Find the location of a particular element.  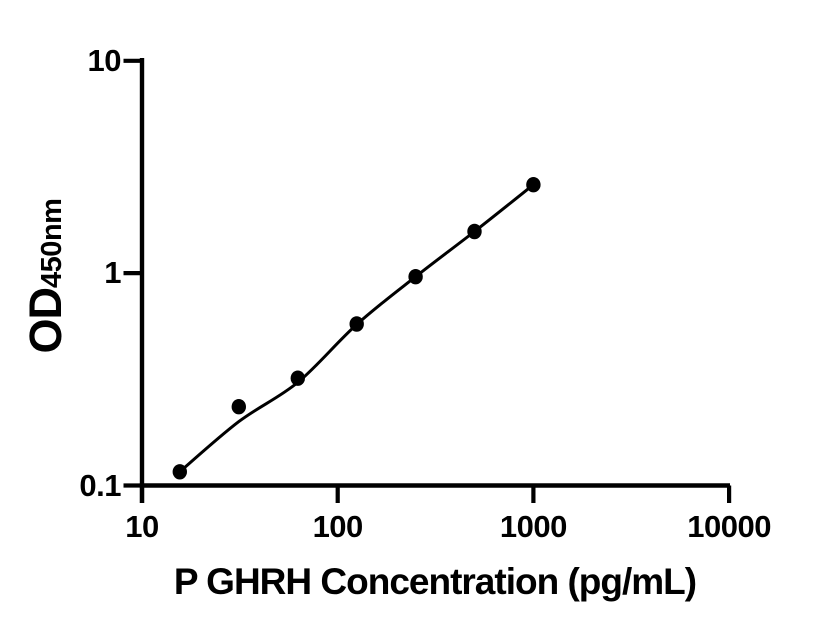

x-tick-label: 1000 is located at coordinates (533, 526).